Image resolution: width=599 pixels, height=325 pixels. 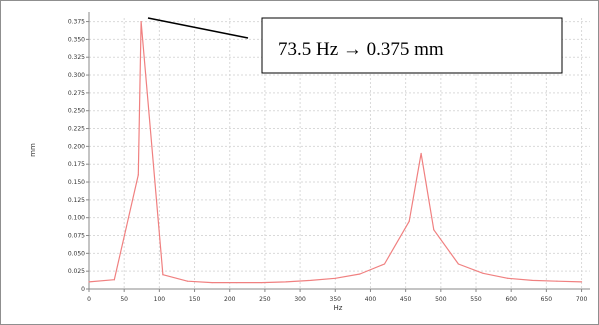 I want to click on y-tick-label: 0.275, so click(x=76, y=93).